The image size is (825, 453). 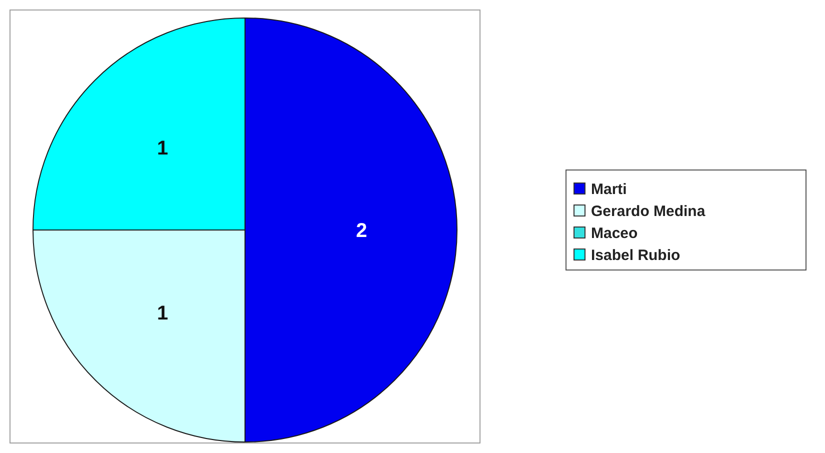 I want to click on data-label: 2, so click(x=362, y=231).